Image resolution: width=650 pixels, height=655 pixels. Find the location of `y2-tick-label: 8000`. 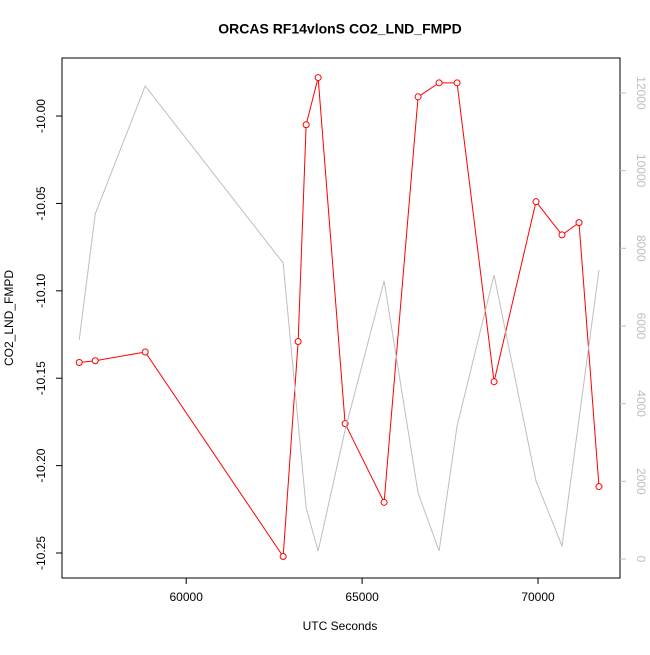

y2-tick-label: 8000 is located at coordinates (641, 248).